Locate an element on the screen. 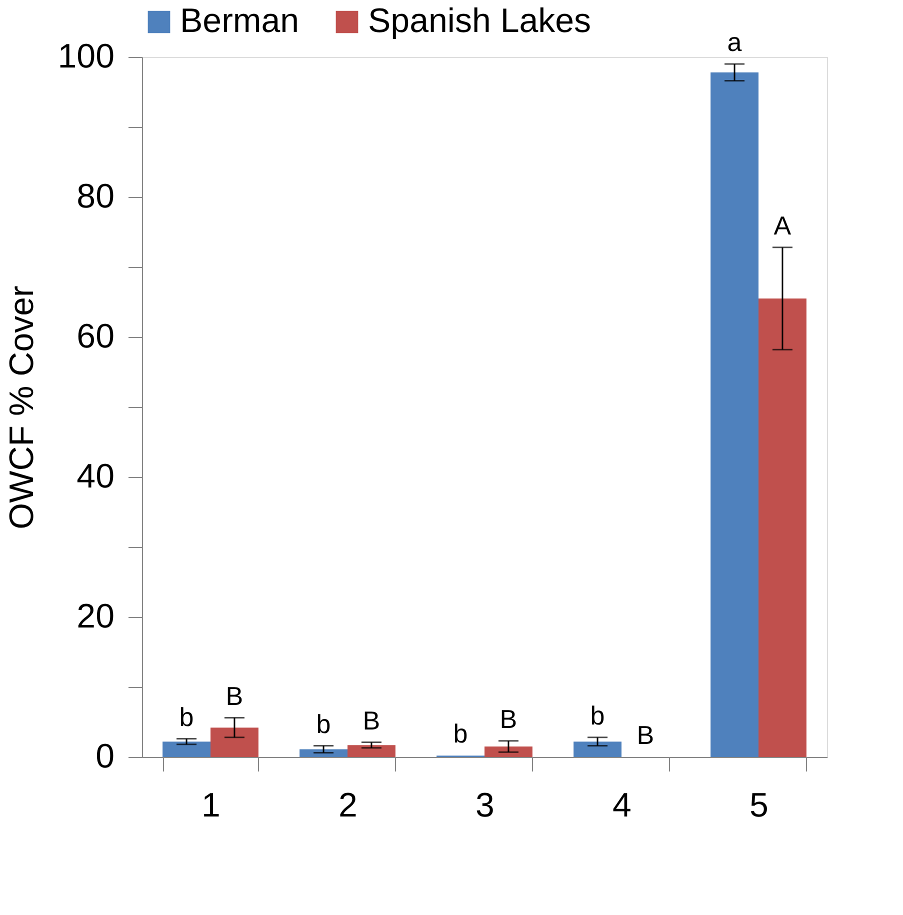 Image resolution: width=903 pixels, height=915 pixels. annotation: A is located at coordinates (783, 225).